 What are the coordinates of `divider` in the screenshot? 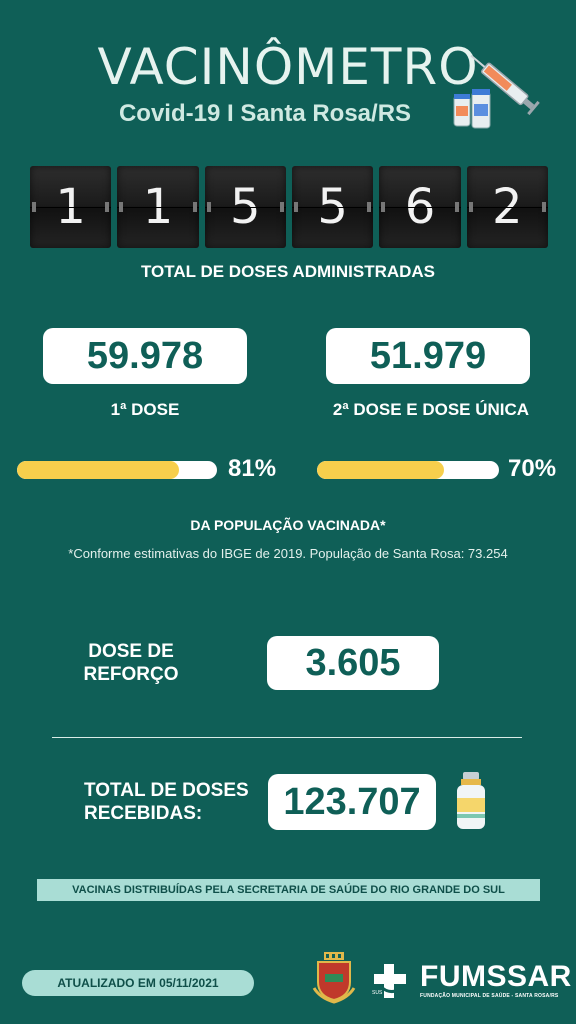 It's located at (287, 737).